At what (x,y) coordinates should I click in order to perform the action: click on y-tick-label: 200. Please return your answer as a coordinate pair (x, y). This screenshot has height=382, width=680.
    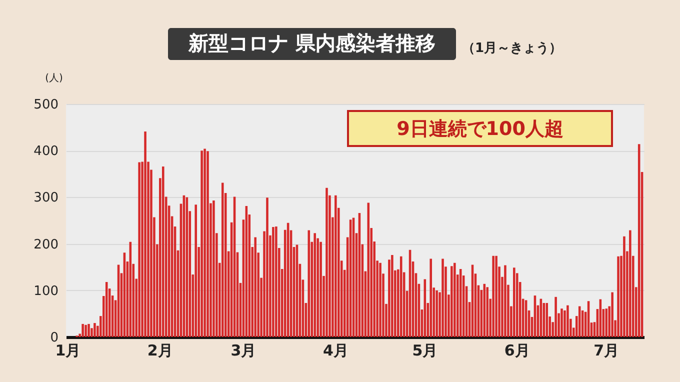
    Looking at the image, I should click on (46, 244).